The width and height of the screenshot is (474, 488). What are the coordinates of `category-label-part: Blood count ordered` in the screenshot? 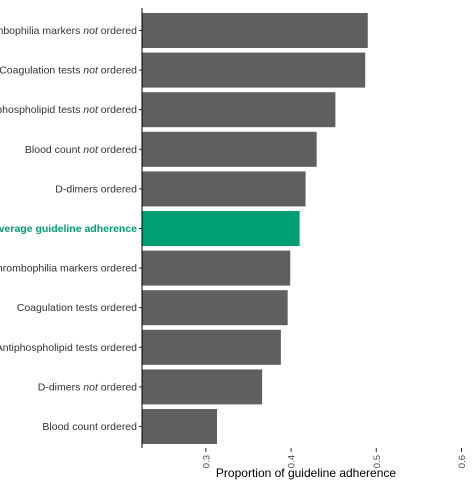 It's located at (89, 427).